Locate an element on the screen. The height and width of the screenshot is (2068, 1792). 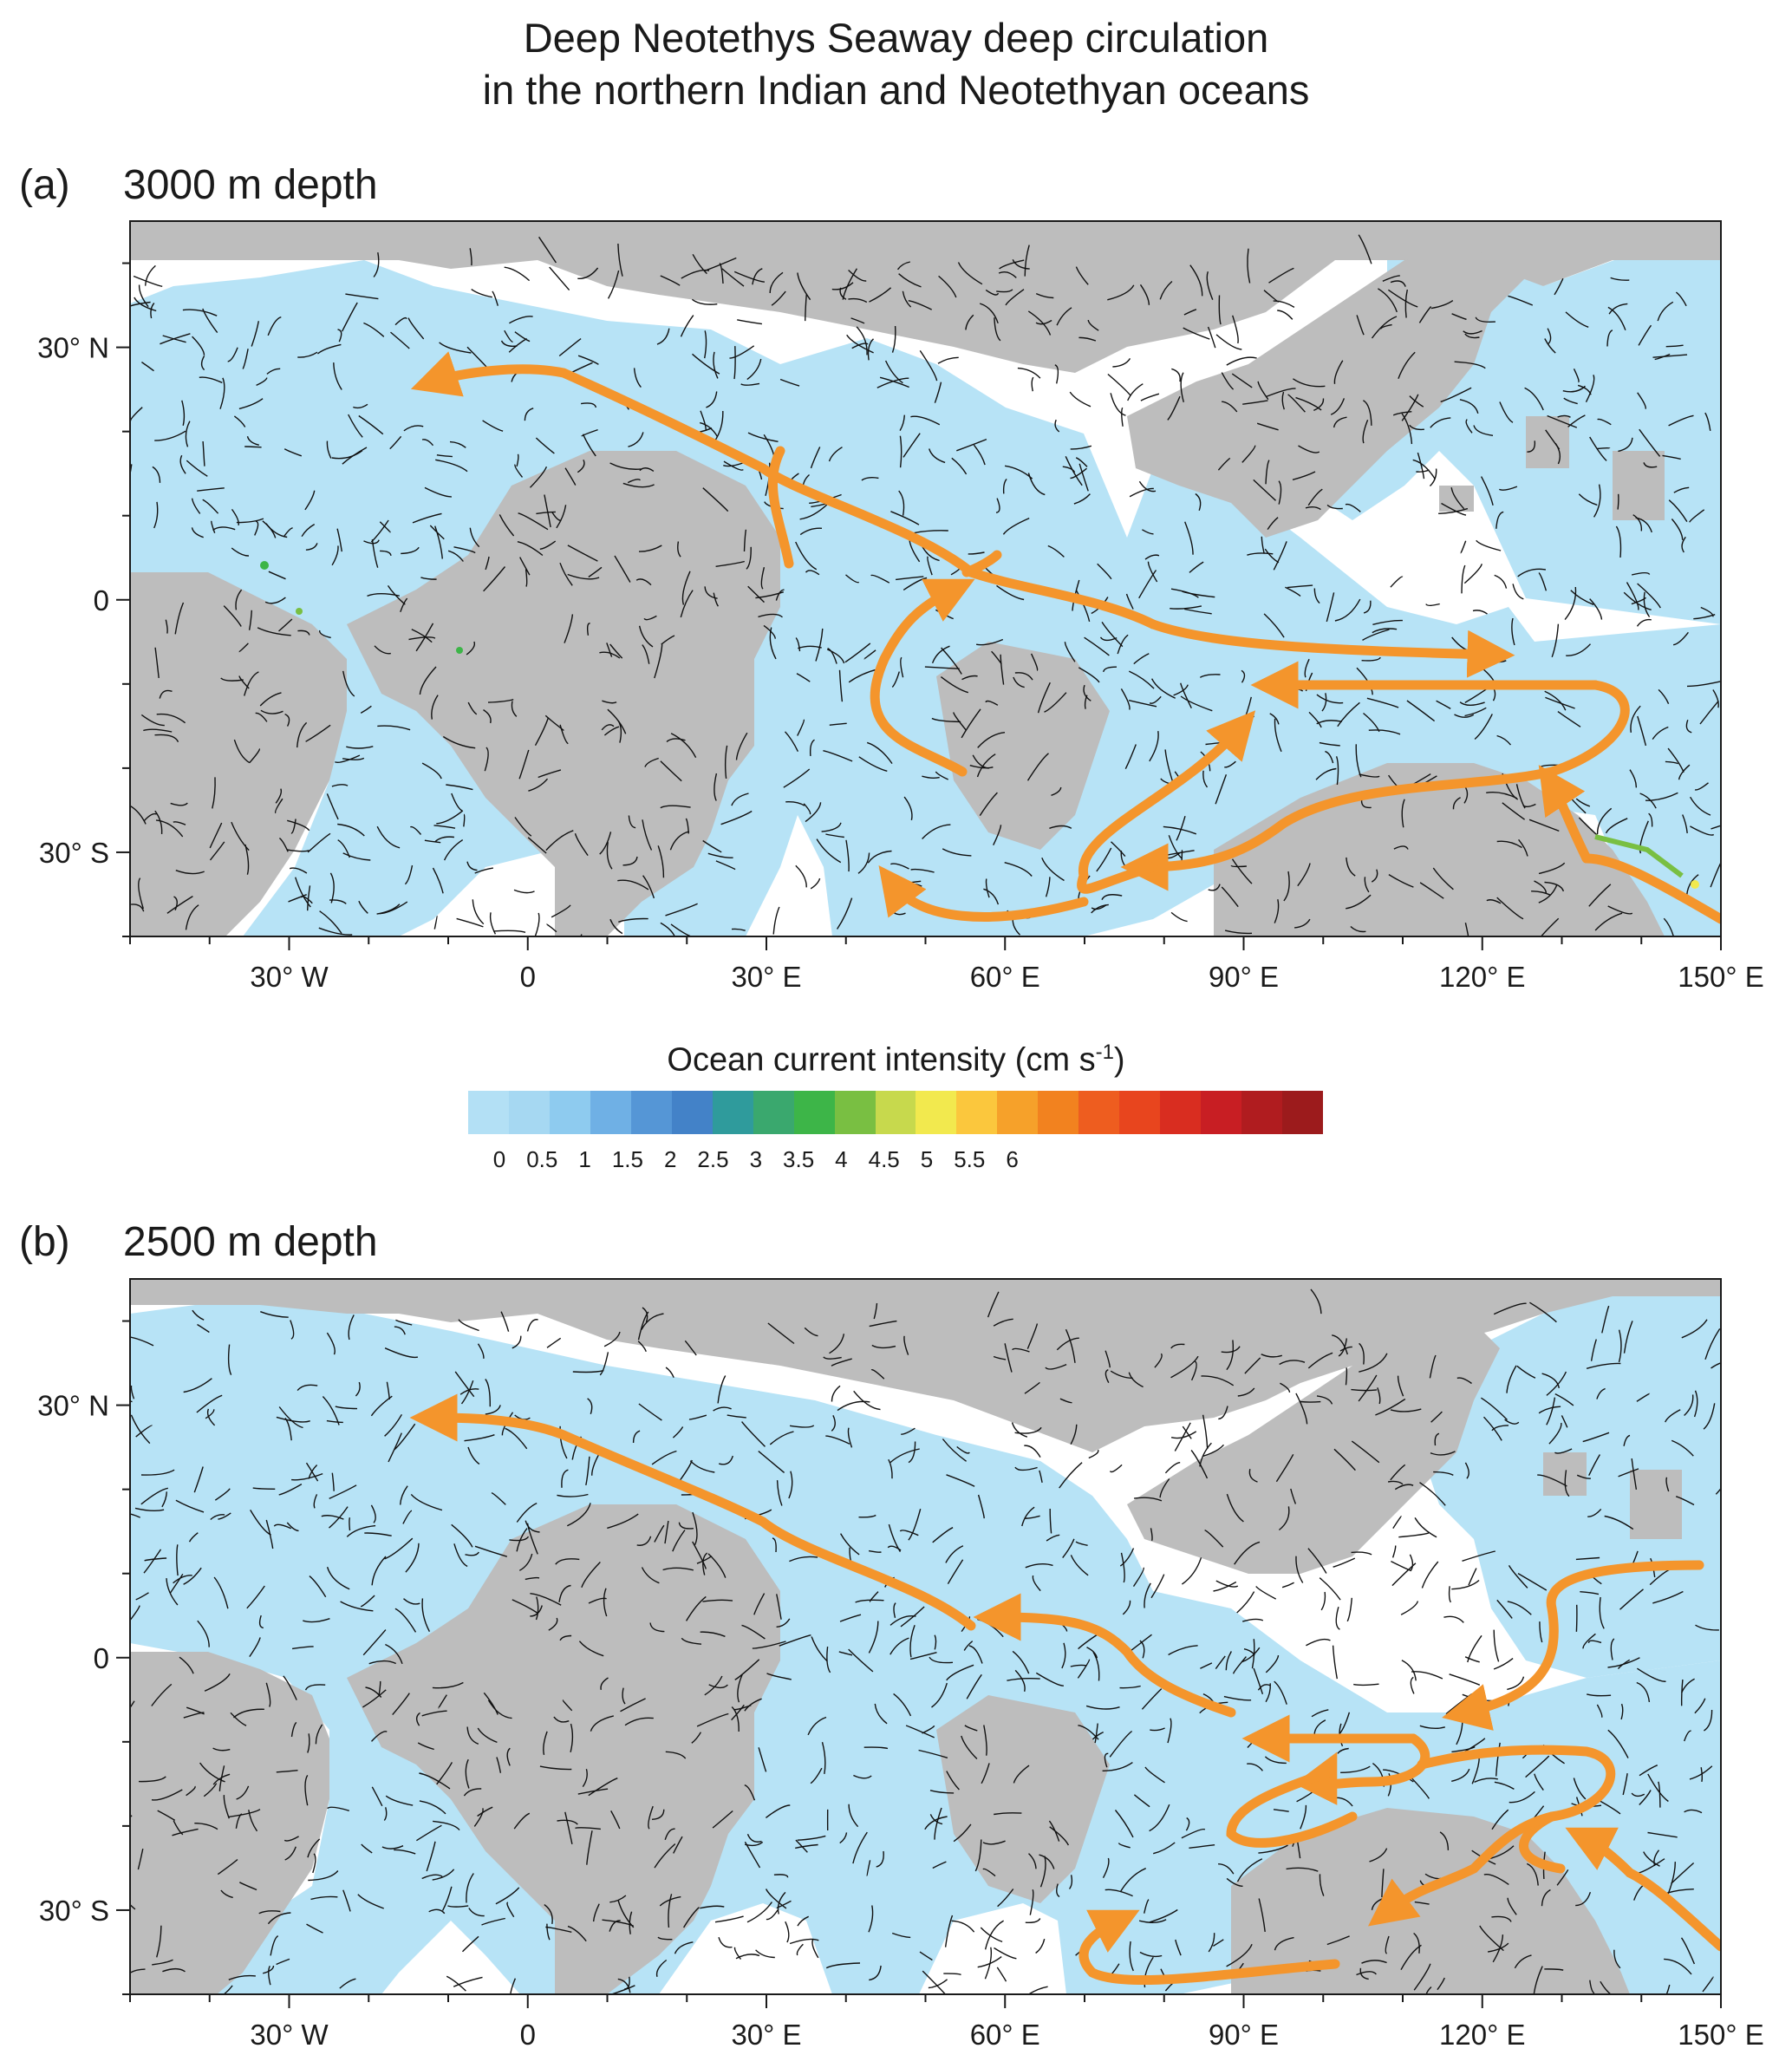
colorbar-tick-label: 1.5 is located at coordinates (627, 1159).